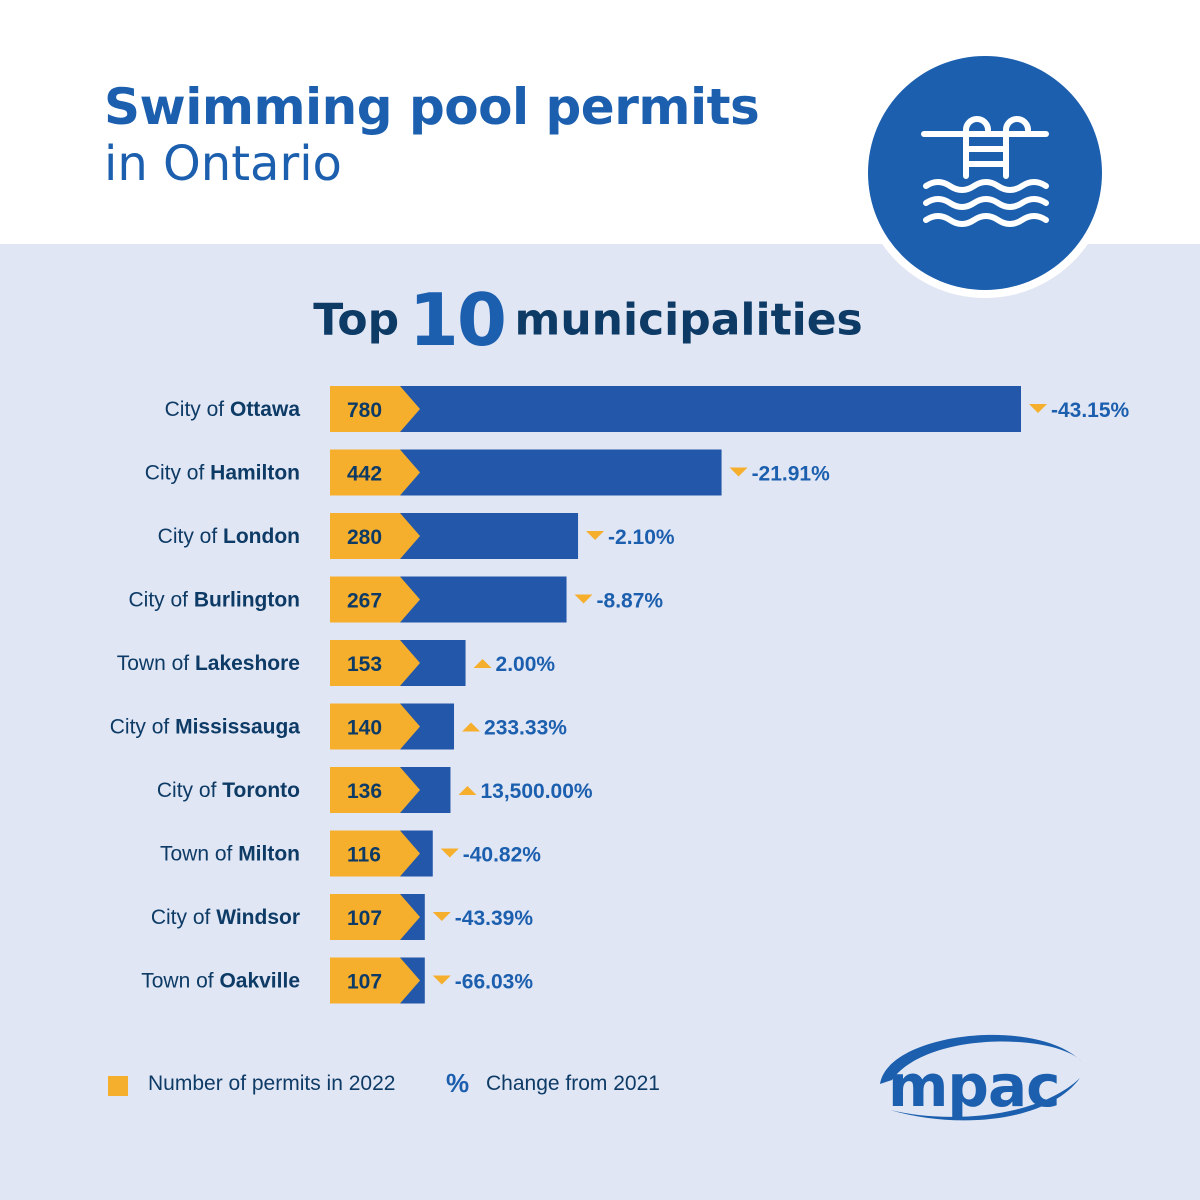  What do you see at coordinates (364, 601) in the screenshot?
I see `bar-value-label: 267` at bounding box center [364, 601].